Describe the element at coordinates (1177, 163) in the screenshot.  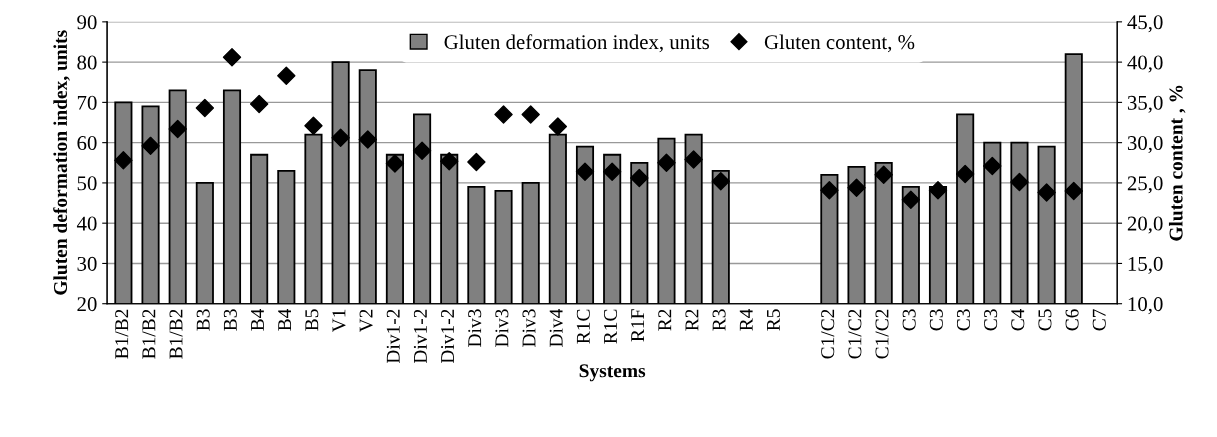
I see `y2-axis-title: Gluten content , %` at that location.